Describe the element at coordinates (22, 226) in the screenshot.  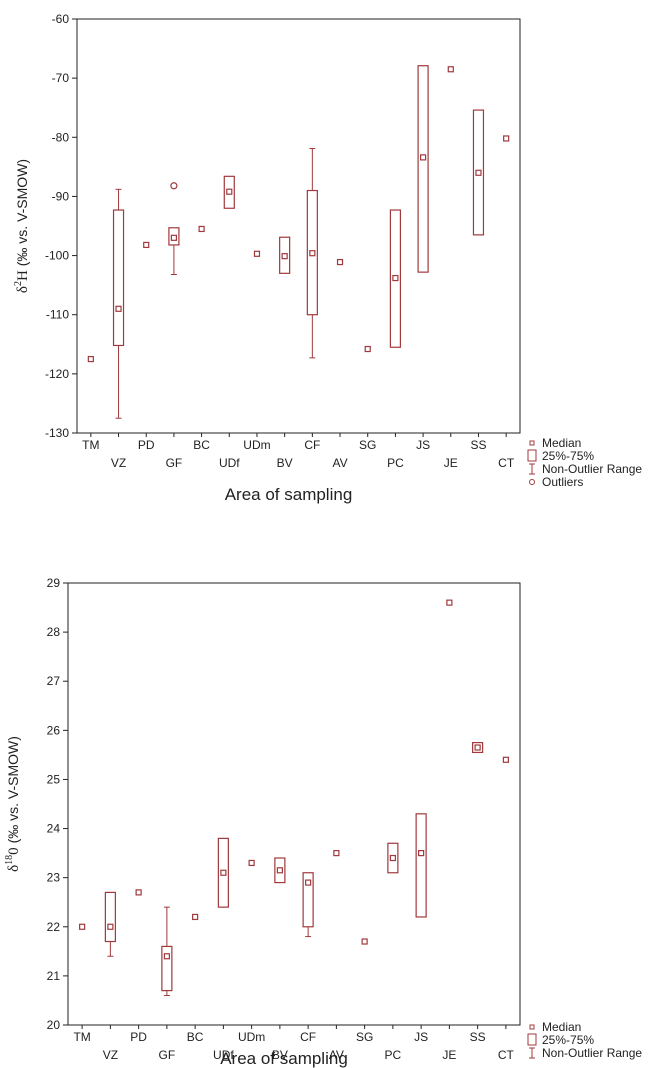
I see `y-axis-title: δ2H (‰ vs. V-SMOW)` at that location.